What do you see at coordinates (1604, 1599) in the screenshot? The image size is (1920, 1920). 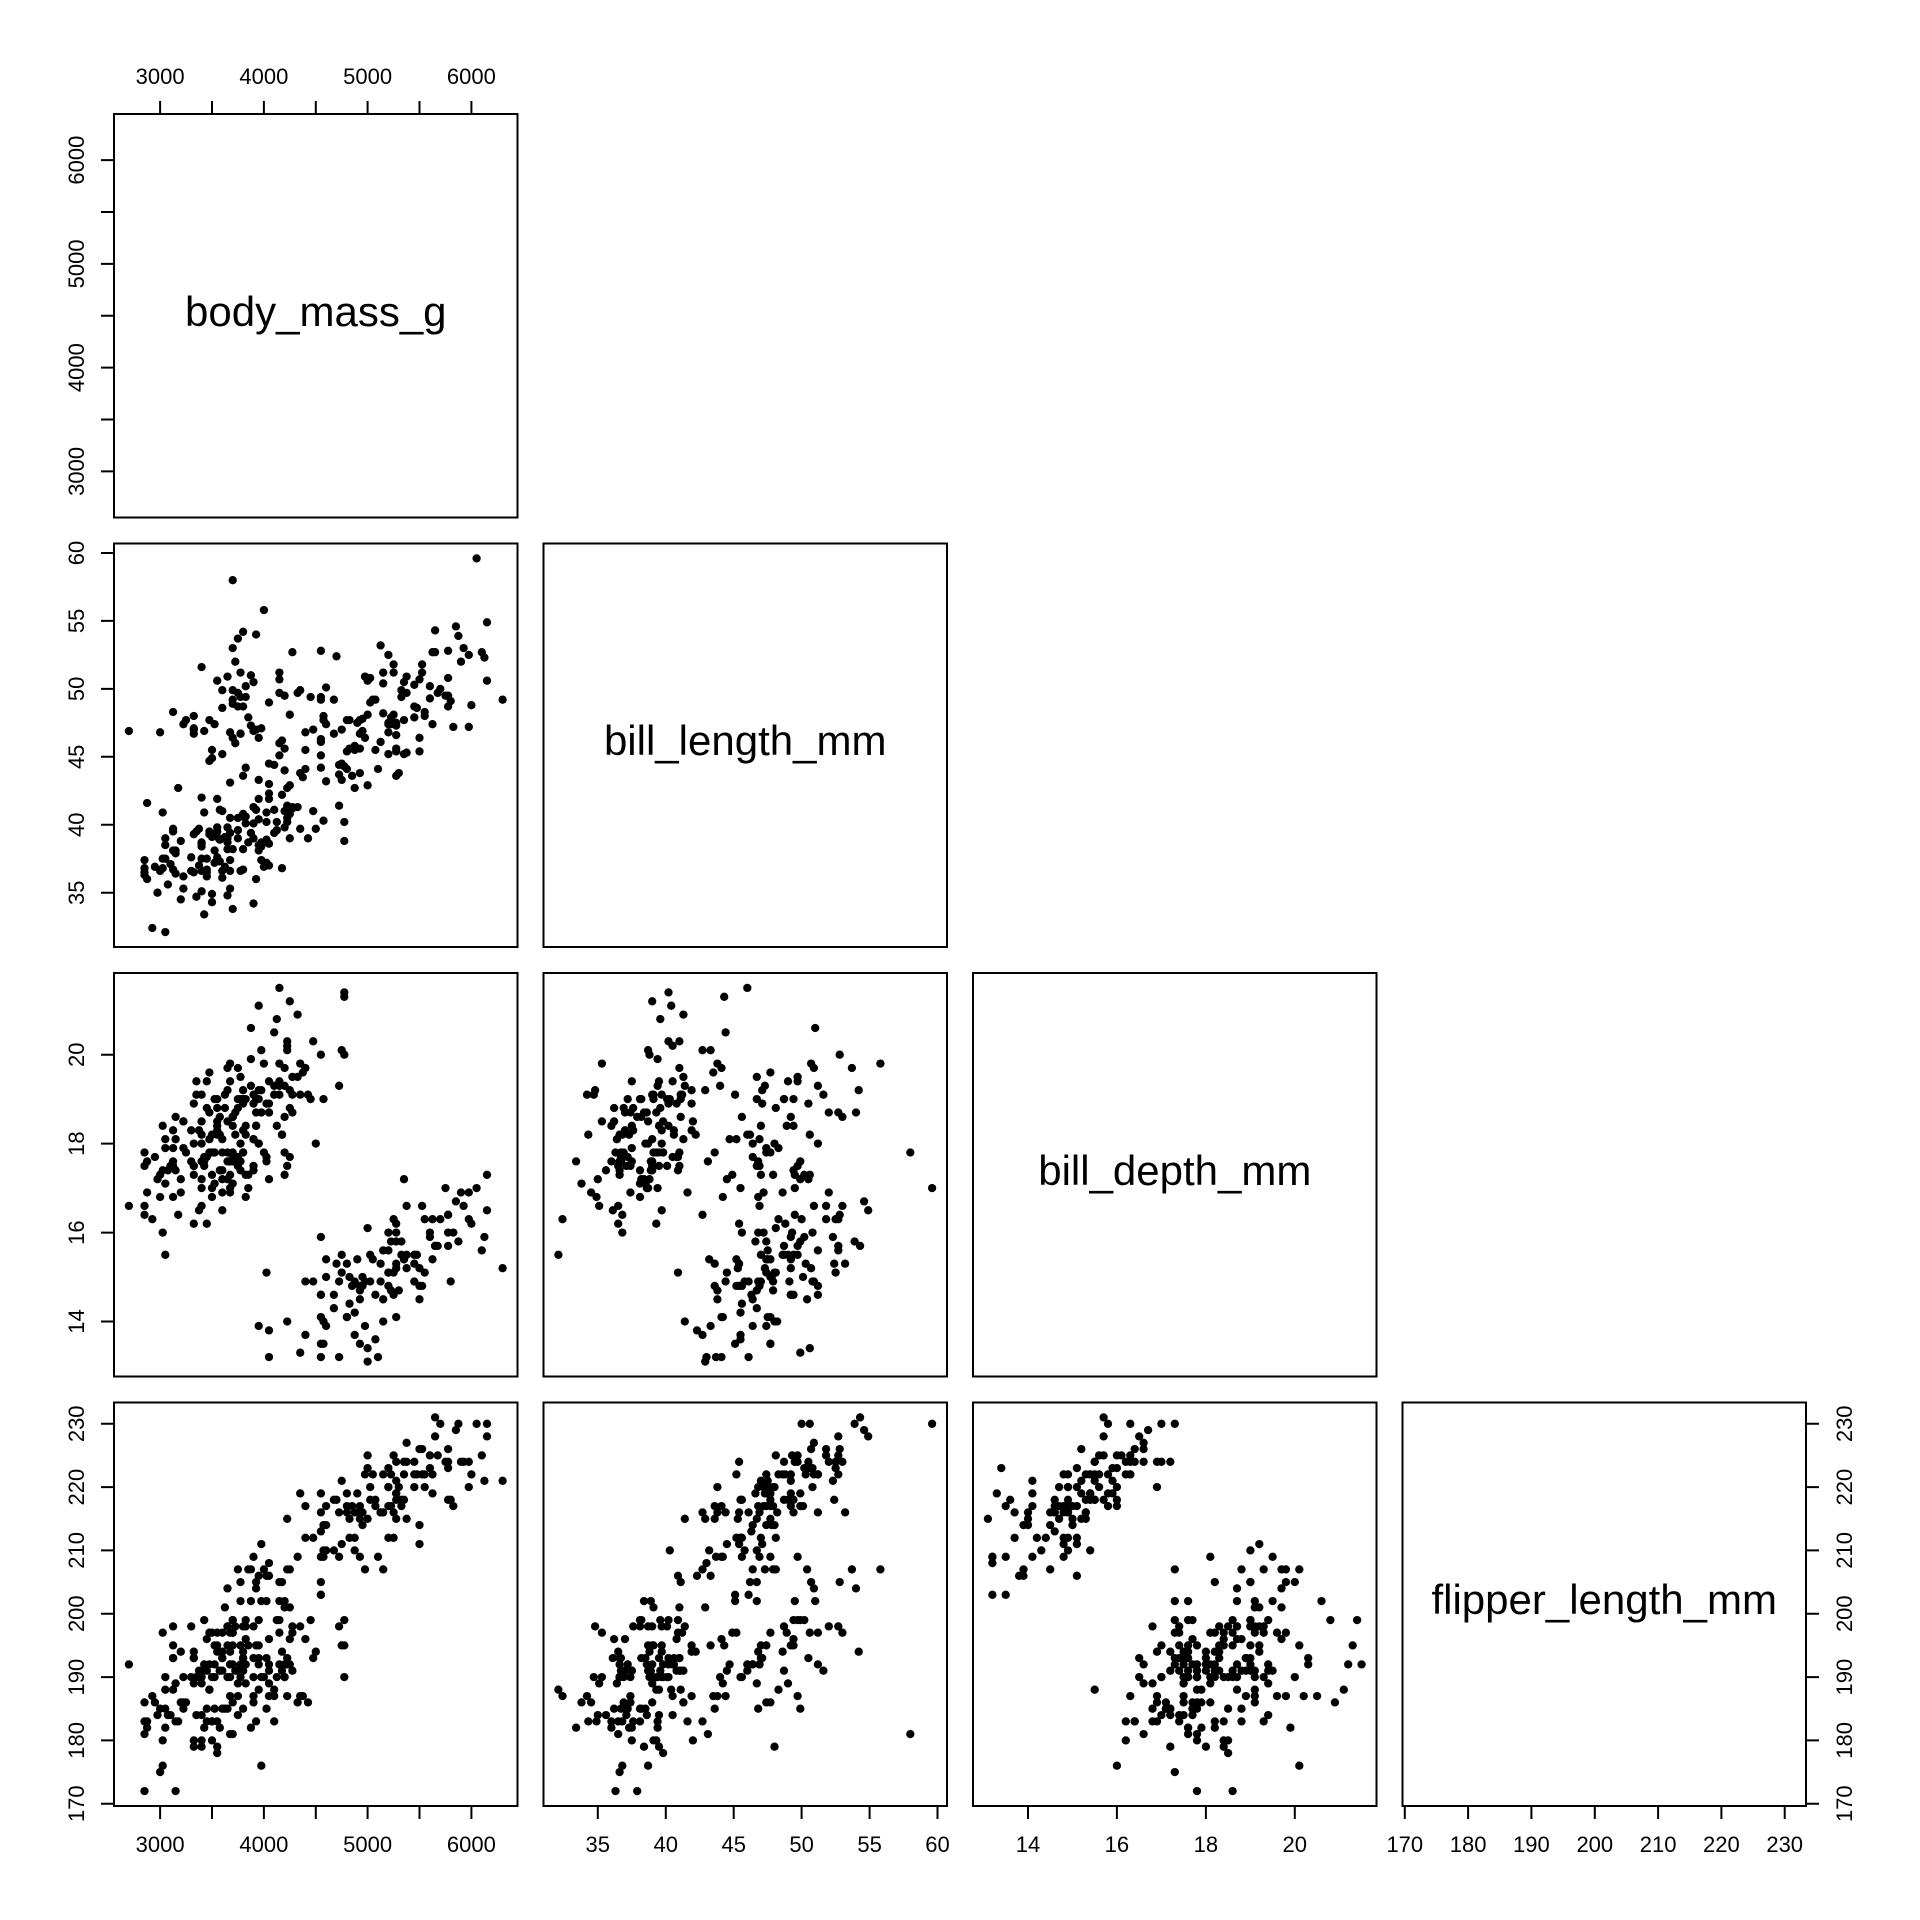 I see `svg-text: flipper_length_mm` at bounding box center [1604, 1599].